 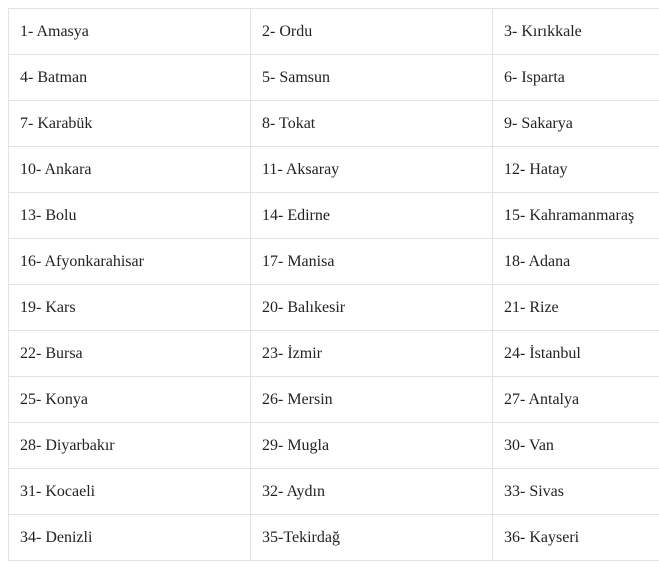 I want to click on table-row: 13- Bolu 14- Edirne 15- Kahramanmaraş, so click(x=333, y=215).